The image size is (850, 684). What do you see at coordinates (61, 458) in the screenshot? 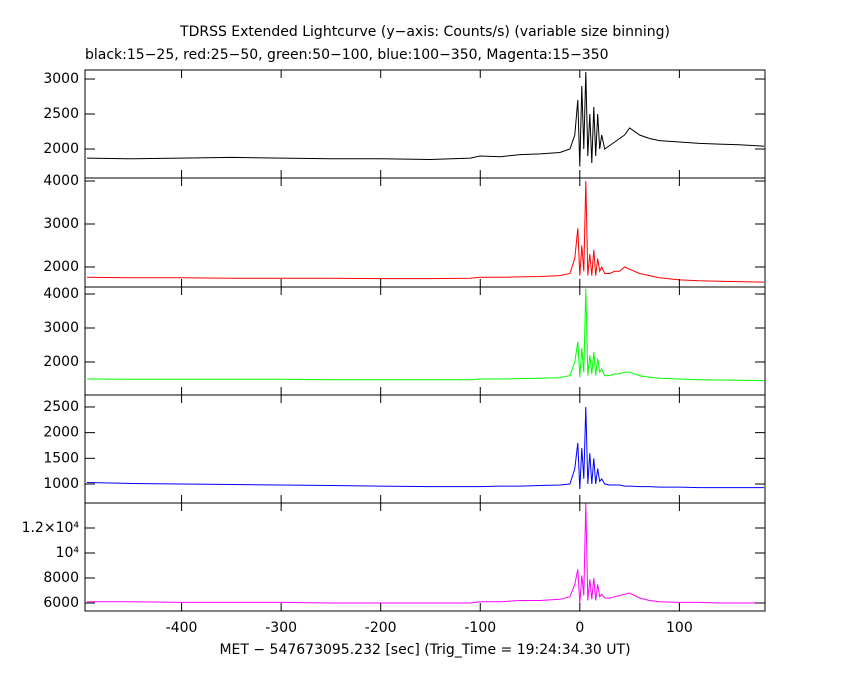
I see `y-tick-label: 1500` at bounding box center [61, 458].